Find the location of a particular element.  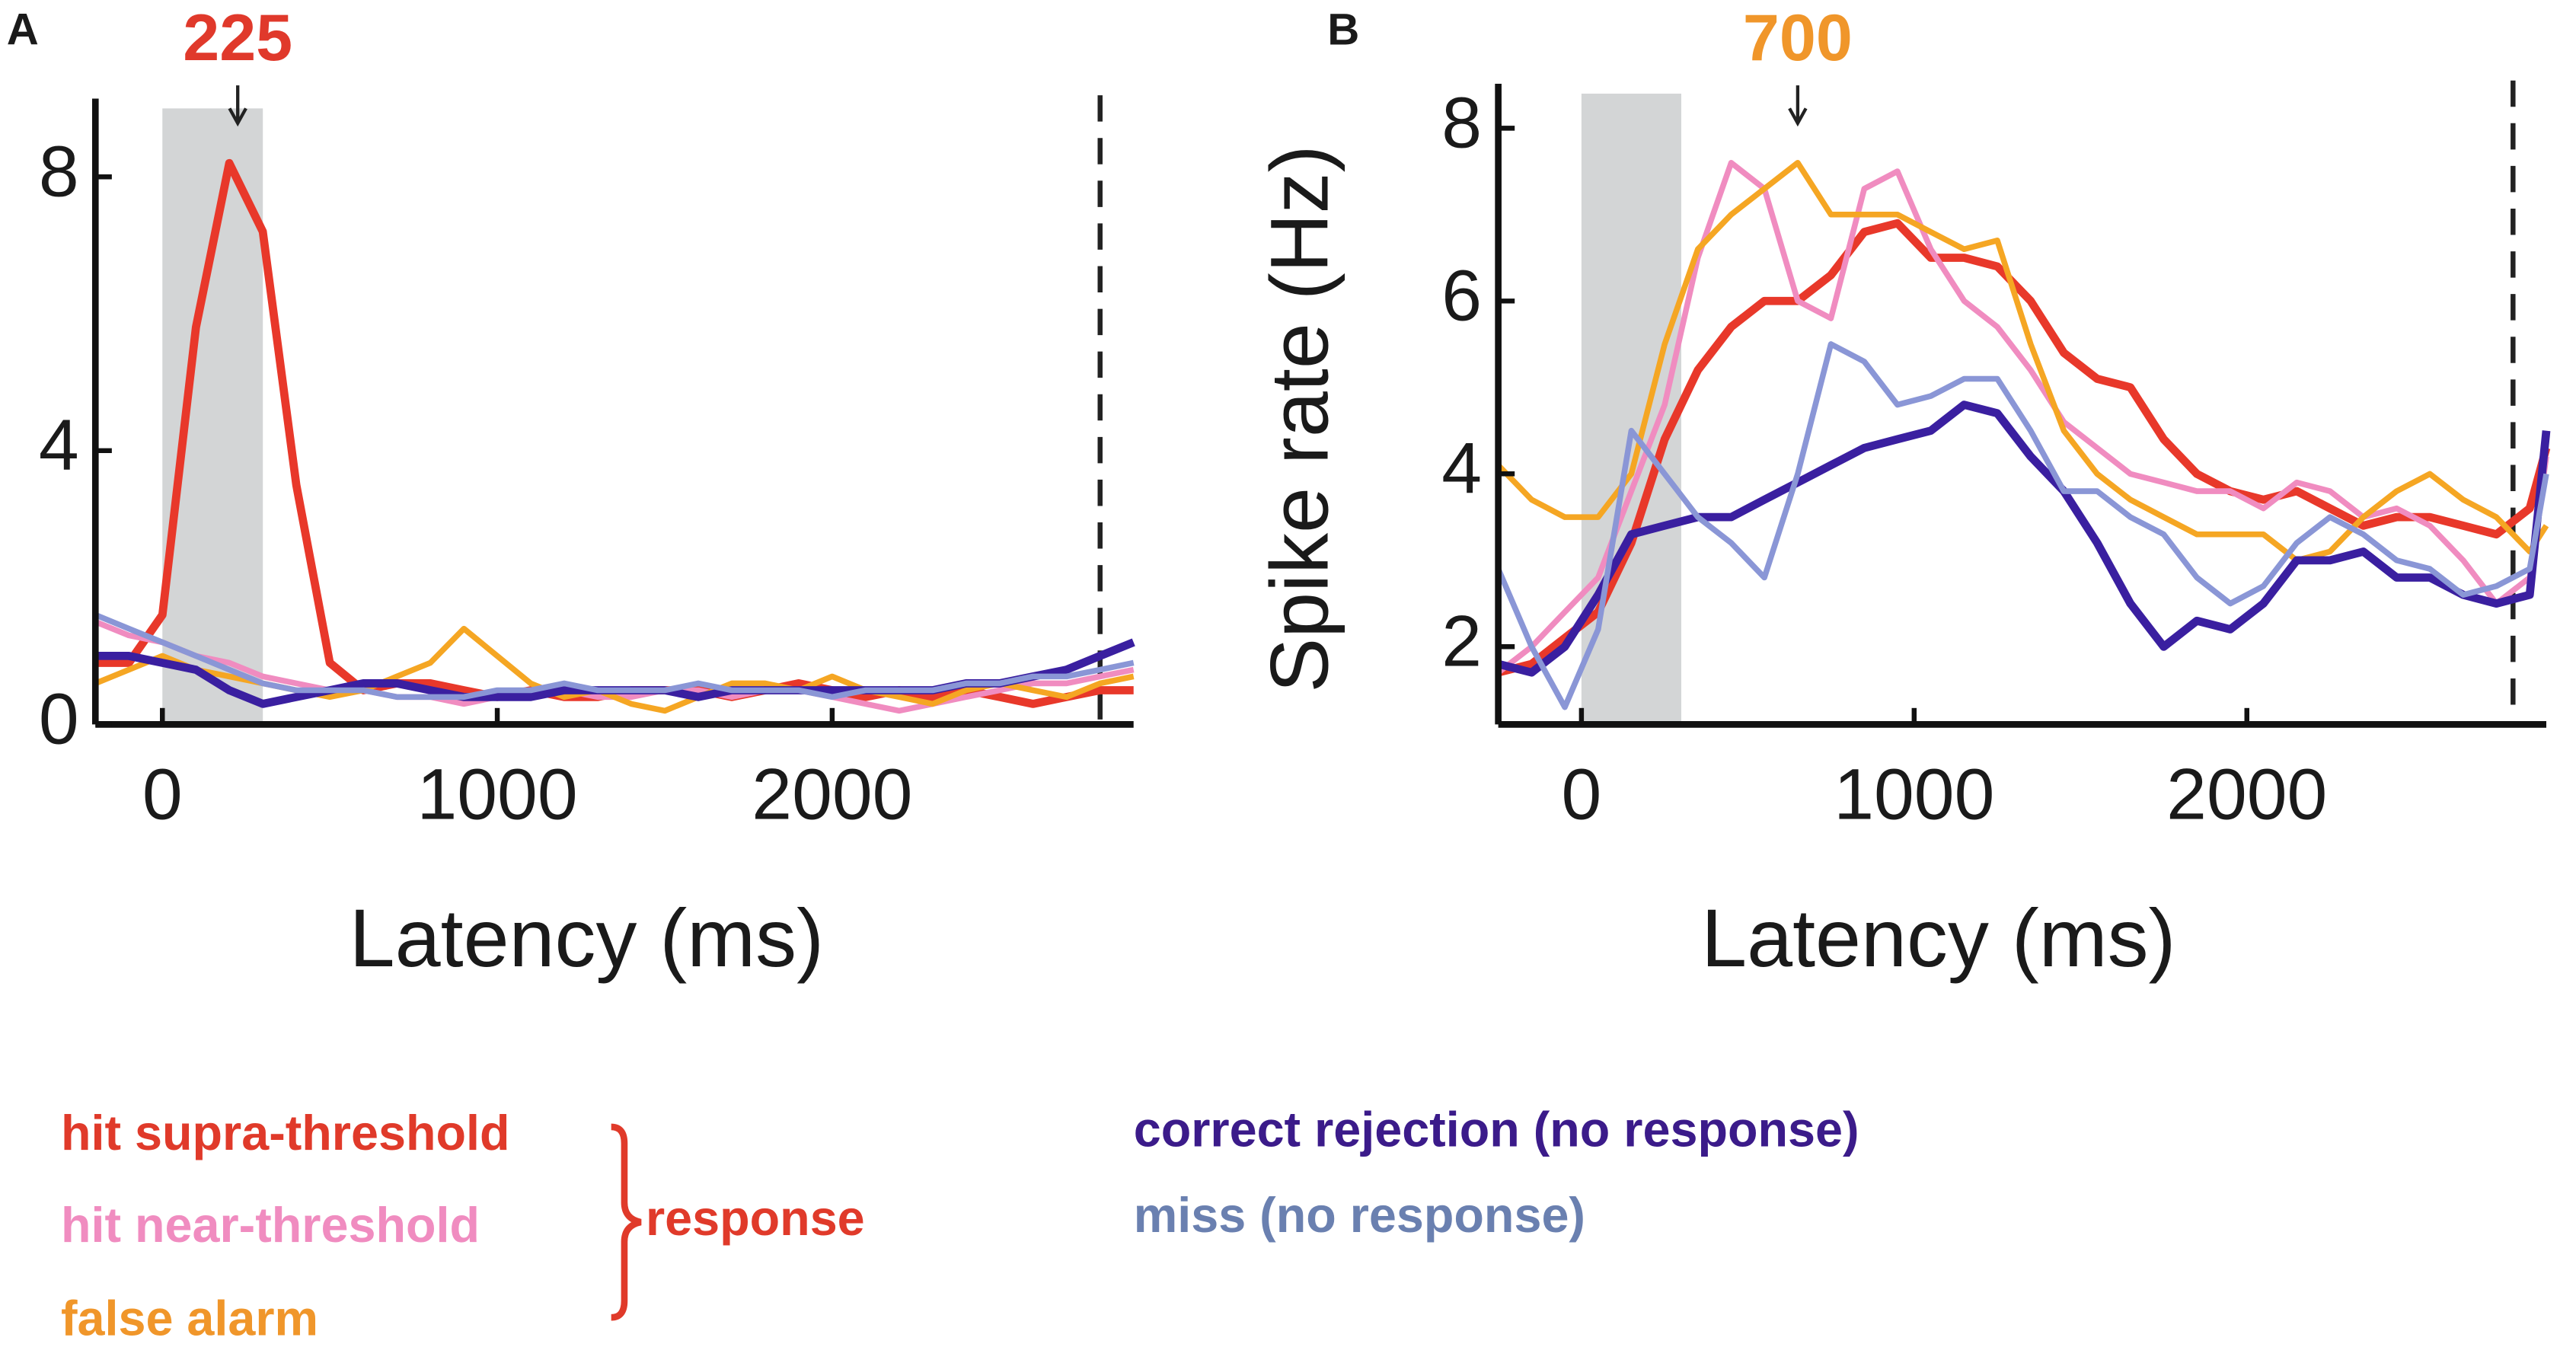

legend-entry: hit supra-threshold is located at coordinates (285, 1132).